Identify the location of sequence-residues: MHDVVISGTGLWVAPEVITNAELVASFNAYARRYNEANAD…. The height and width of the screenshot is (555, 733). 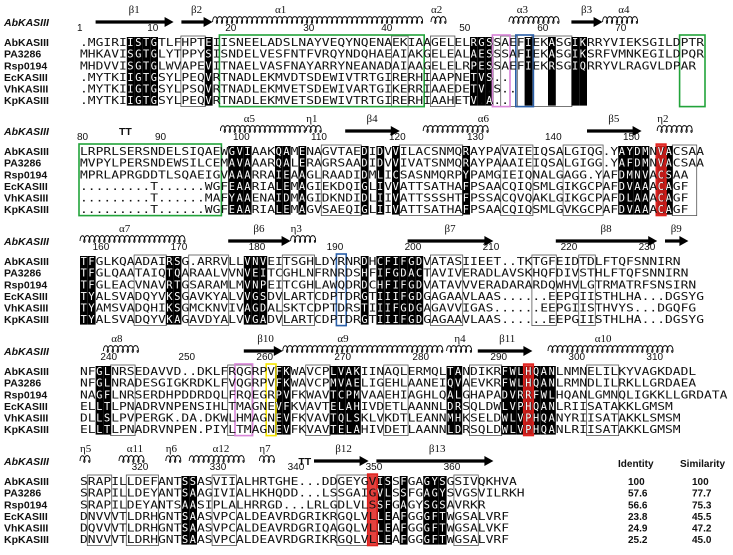
(388, 66).